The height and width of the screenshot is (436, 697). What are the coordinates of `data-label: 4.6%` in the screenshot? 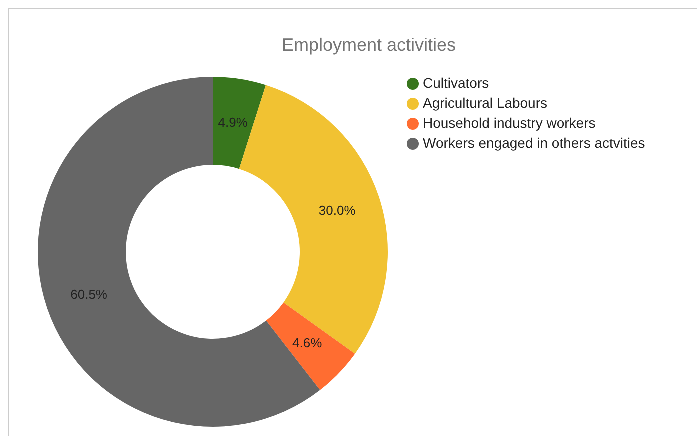 It's located at (307, 342).